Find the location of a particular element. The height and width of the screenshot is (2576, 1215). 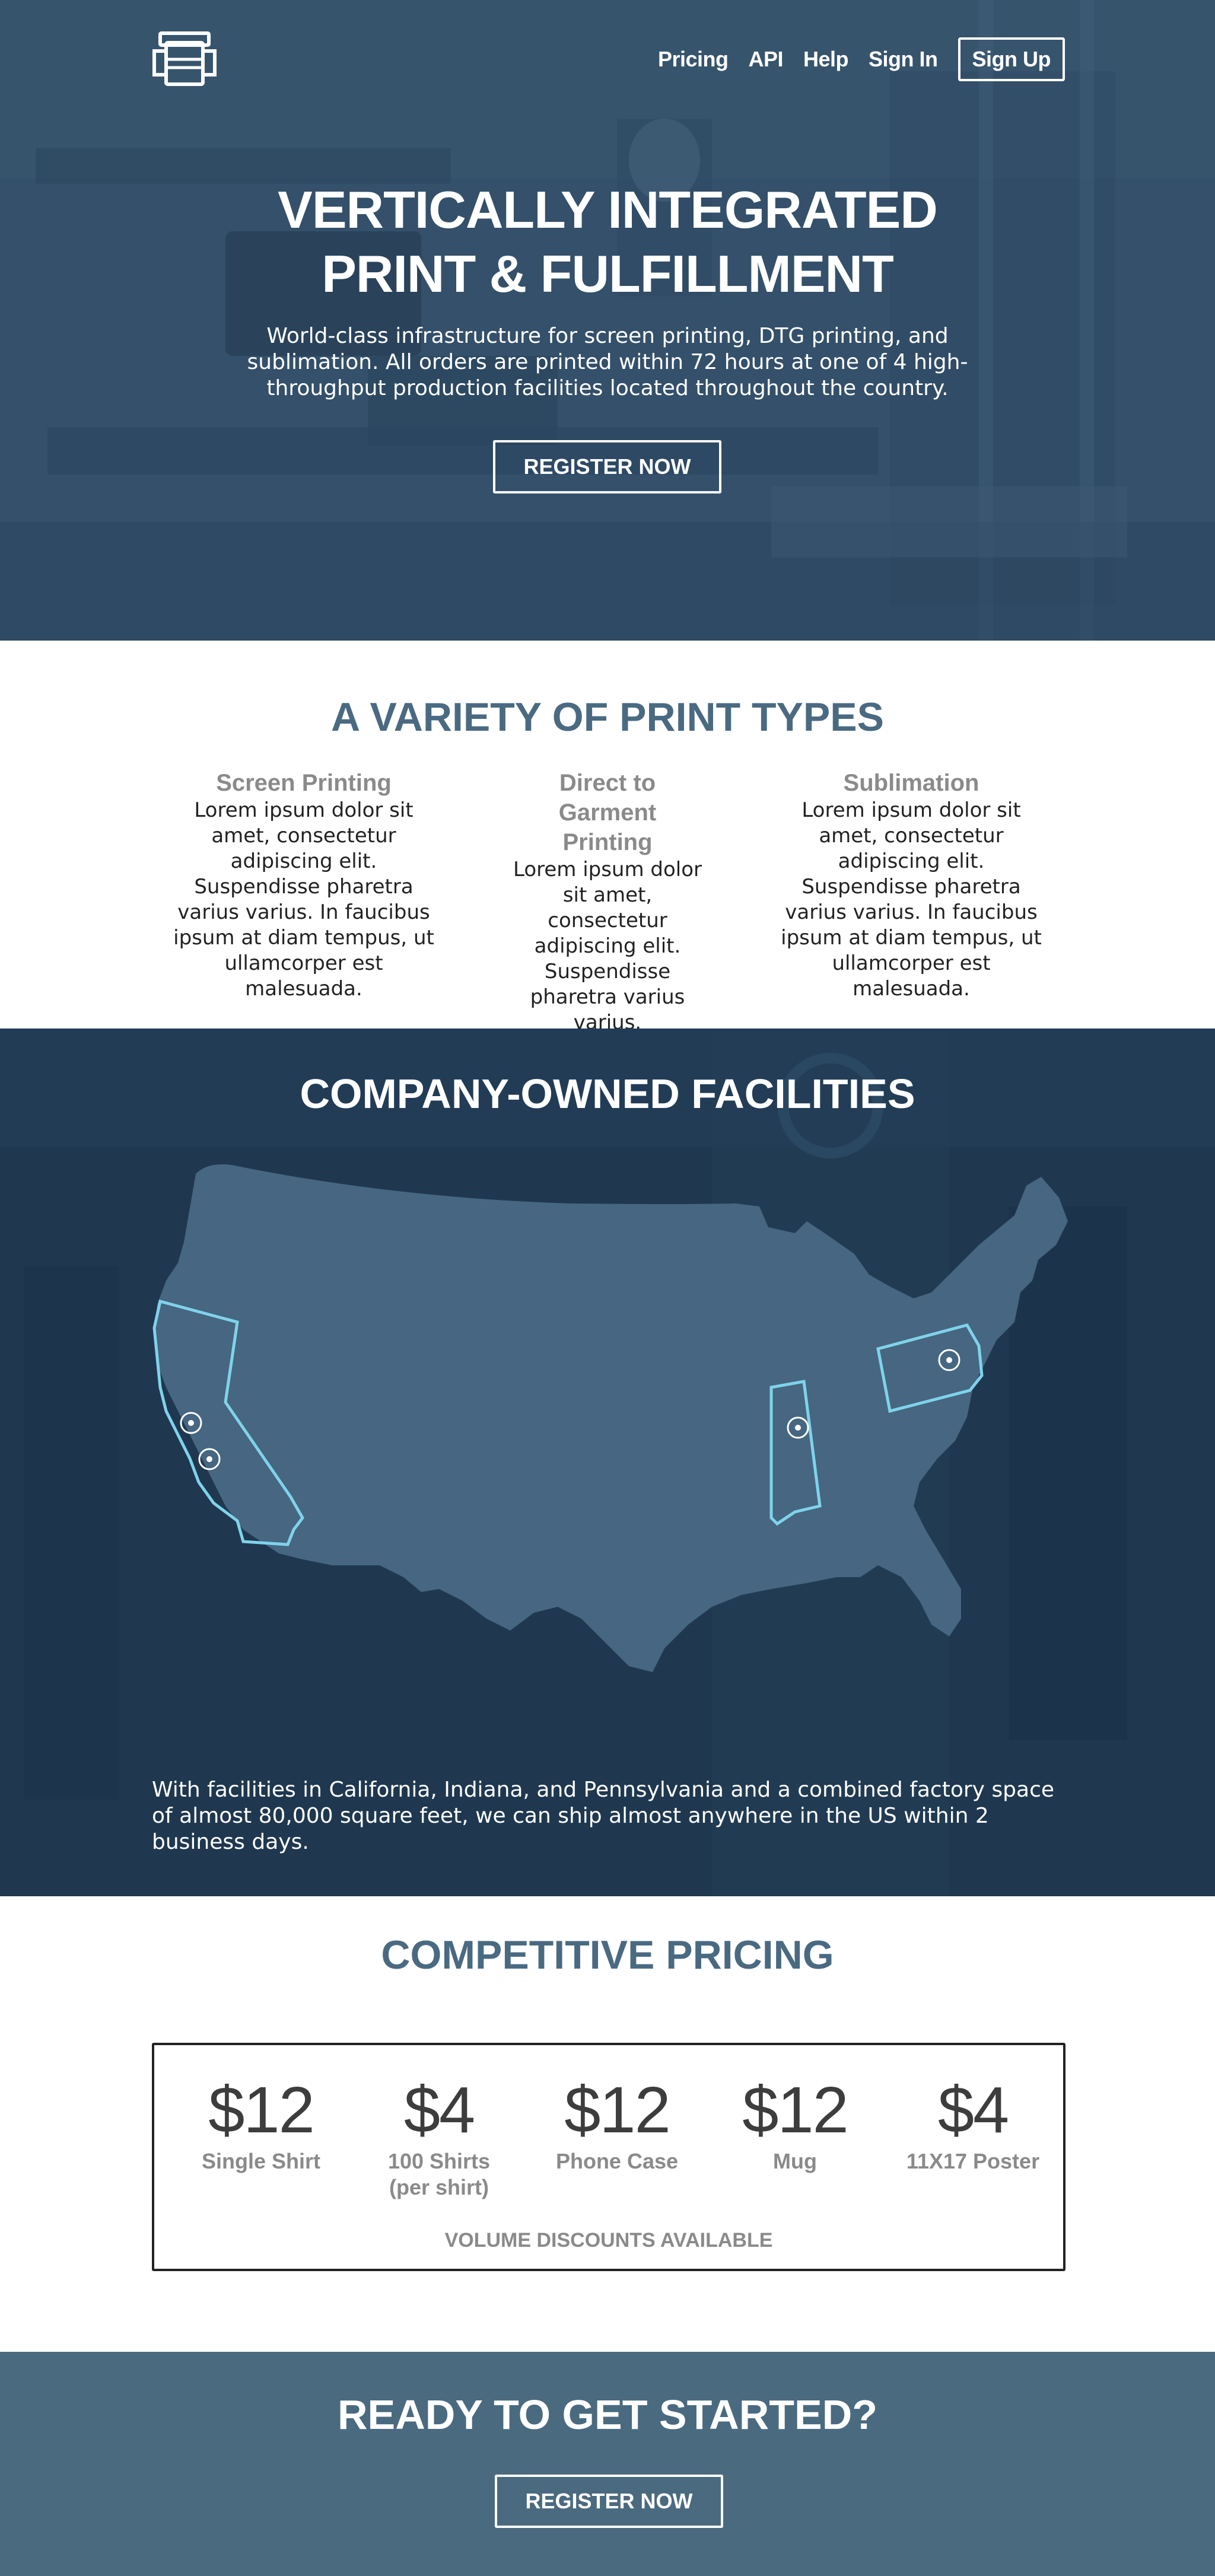

price-item: $12 Phone Case is located at coordinates (617, 2124).